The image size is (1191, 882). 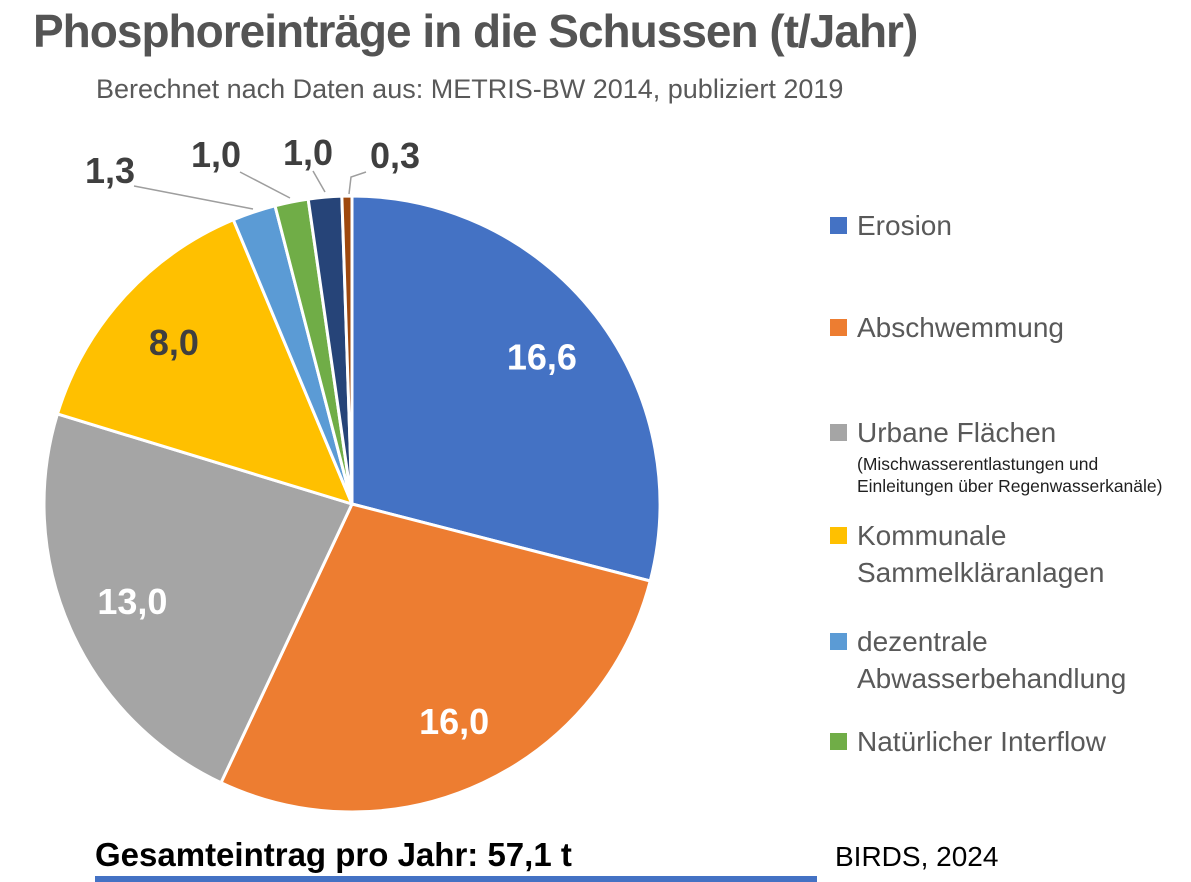 I want to click on legend-note-line1: (Mischwasserentlastungen und, so click(x=978, y=463).